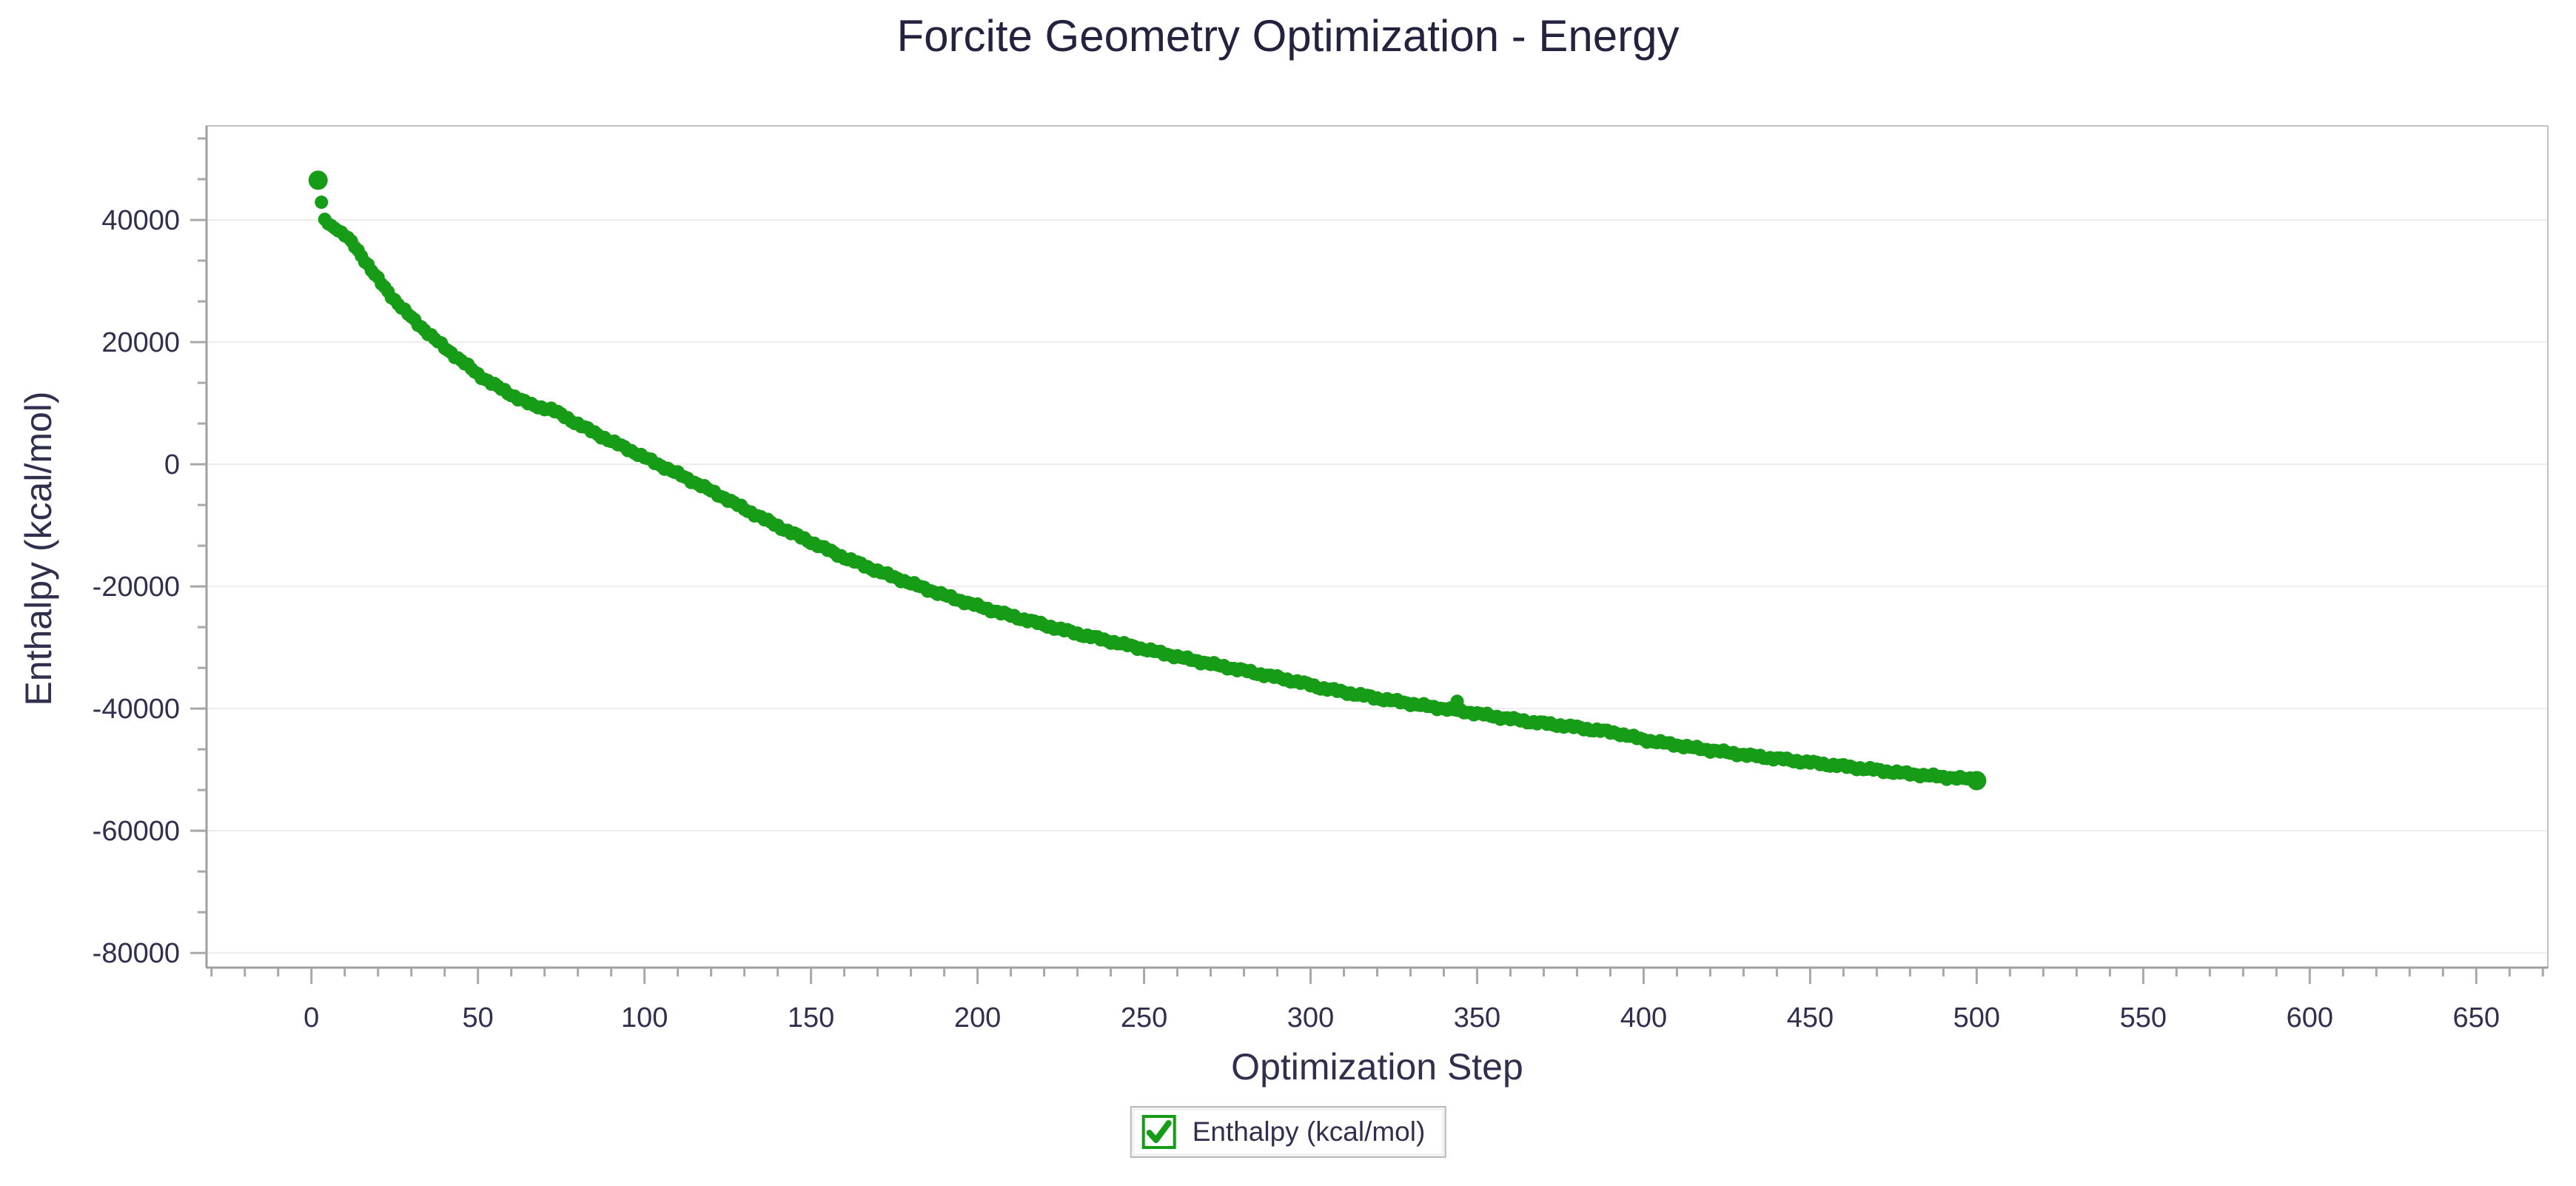  Describe the element at coordinates (1810, 1018) in the screenshot. I see `svg-text: 450` at that location.